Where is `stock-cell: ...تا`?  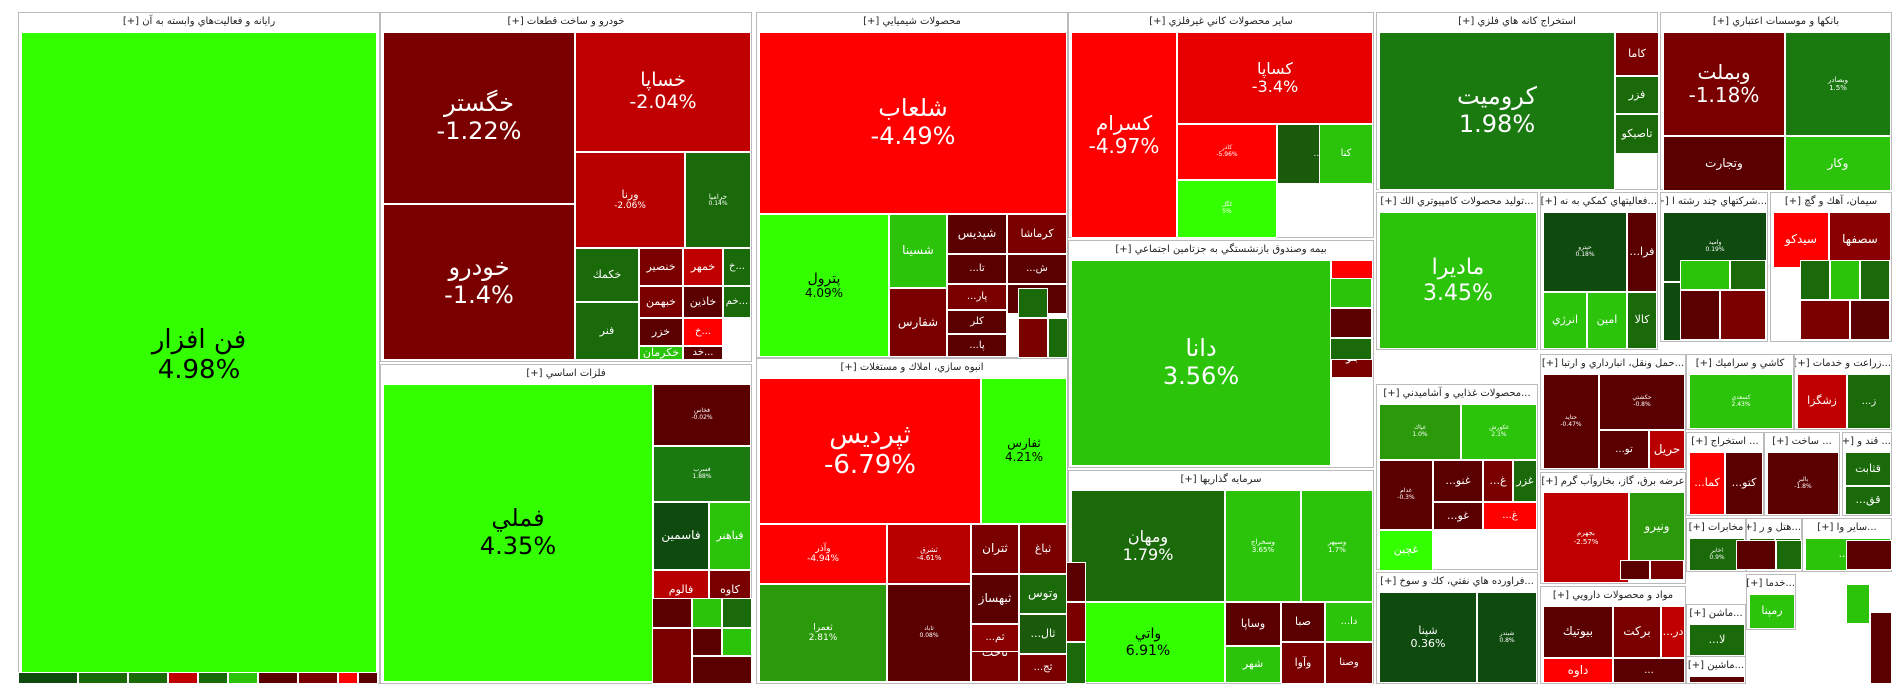 stock-cell: ...تا is located at coordinates (977, 269).